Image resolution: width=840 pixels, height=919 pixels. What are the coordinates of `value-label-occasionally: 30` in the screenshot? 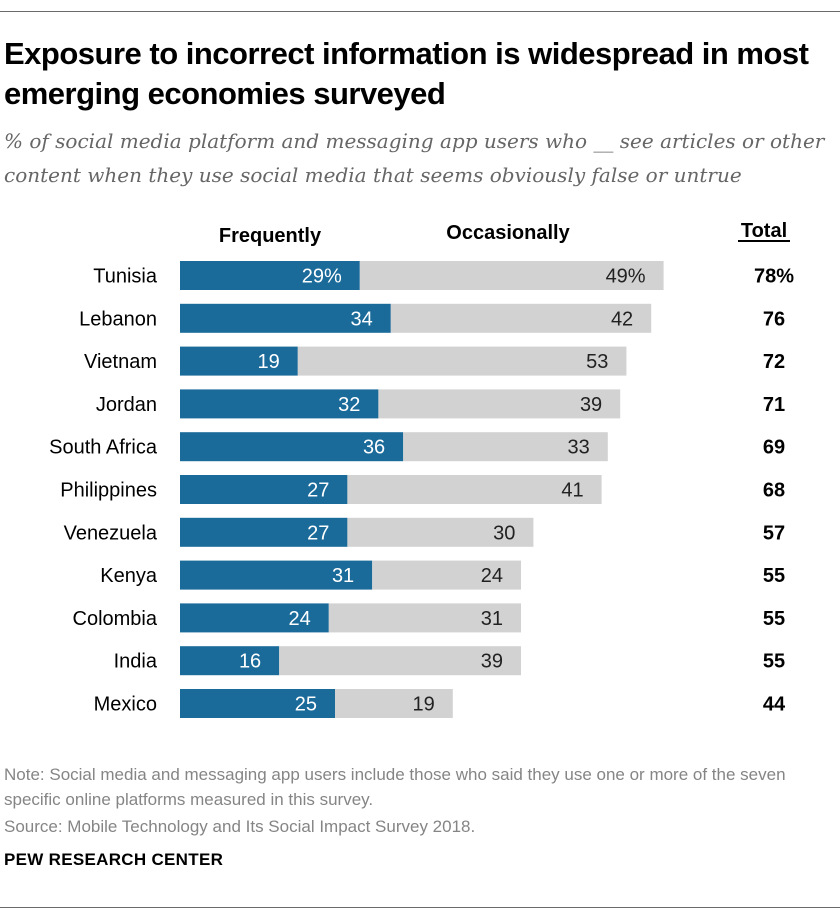 It's located at (504, 533).